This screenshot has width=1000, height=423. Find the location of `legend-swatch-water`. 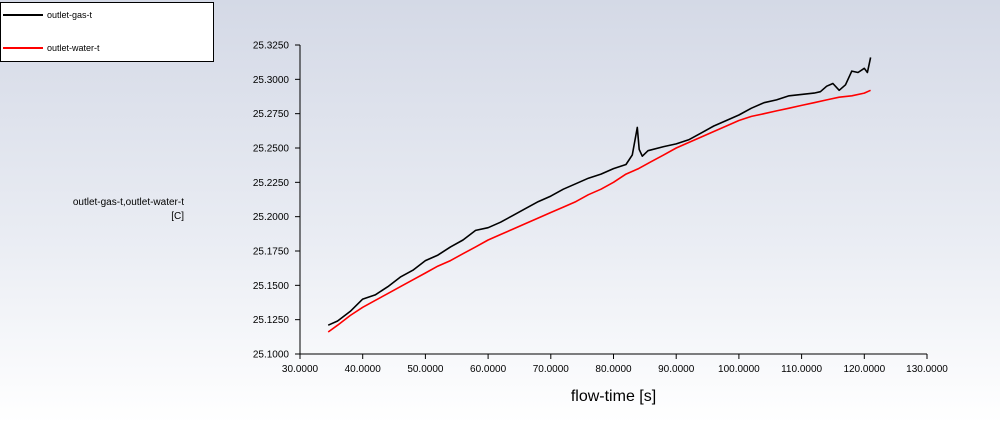

legend-swatch-water is located at coordinates (23, 48).